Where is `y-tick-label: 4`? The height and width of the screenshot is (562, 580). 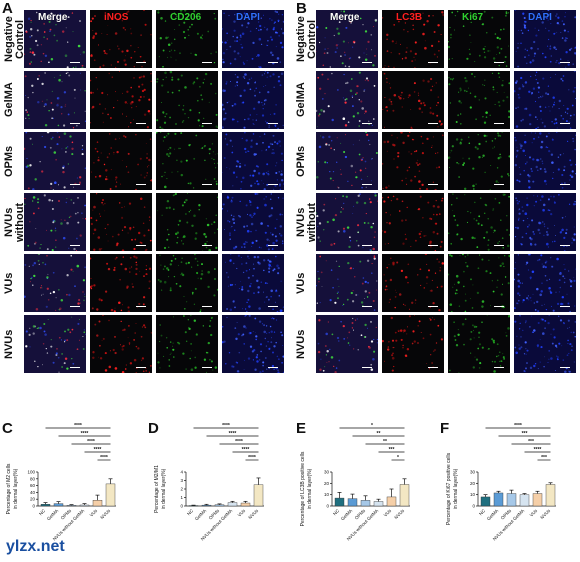
y-tick-label: 4 is located at coordinates (181, 472).